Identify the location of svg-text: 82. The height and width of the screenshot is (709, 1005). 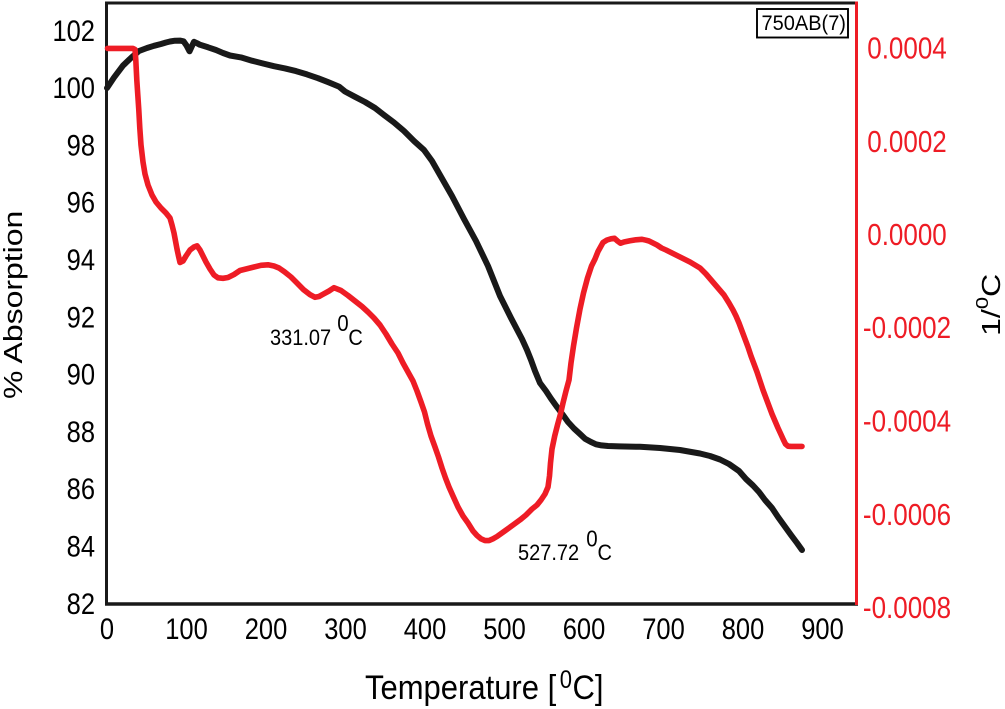
(81, 603).